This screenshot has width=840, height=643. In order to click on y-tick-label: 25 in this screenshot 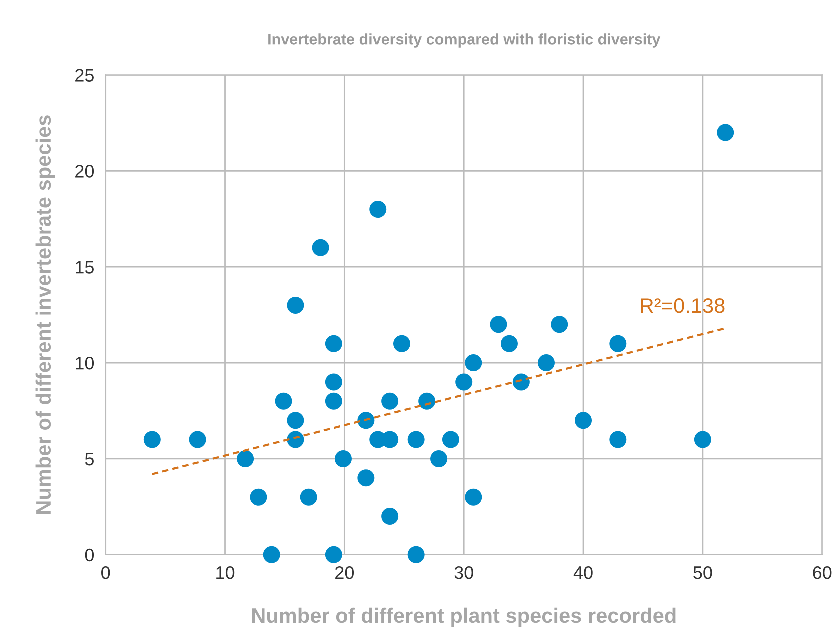, I will do `click(85, 75)`.